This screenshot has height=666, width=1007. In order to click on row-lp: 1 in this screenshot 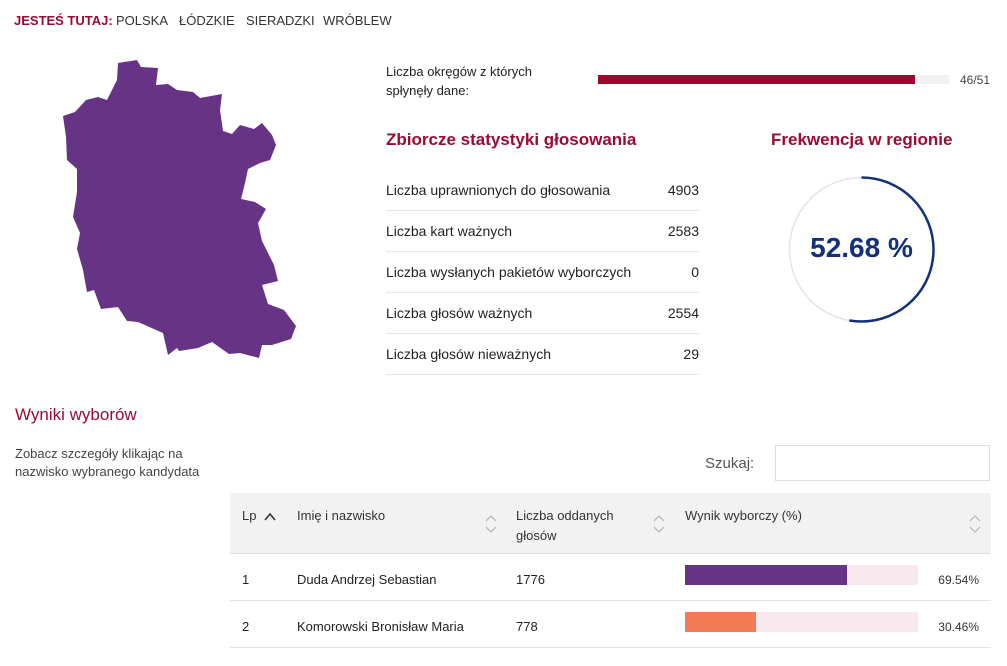, I will do `click(246, 579)`.